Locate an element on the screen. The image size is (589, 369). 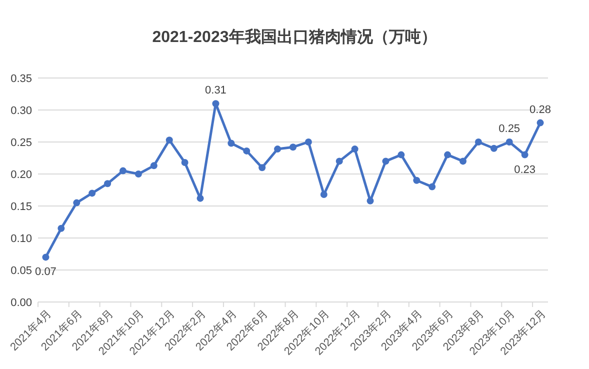
chart-title: 2021-2023年我国出口猪肉情况（万吨） is located at coordinates (294, 37).